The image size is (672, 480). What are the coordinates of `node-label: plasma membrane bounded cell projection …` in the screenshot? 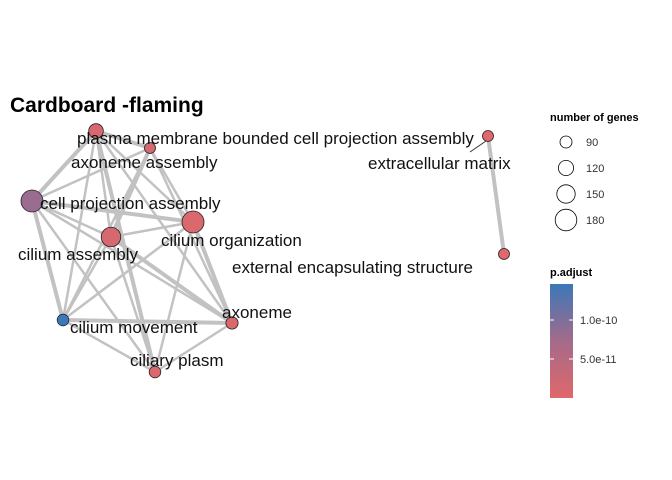 It's located at (275, 138).